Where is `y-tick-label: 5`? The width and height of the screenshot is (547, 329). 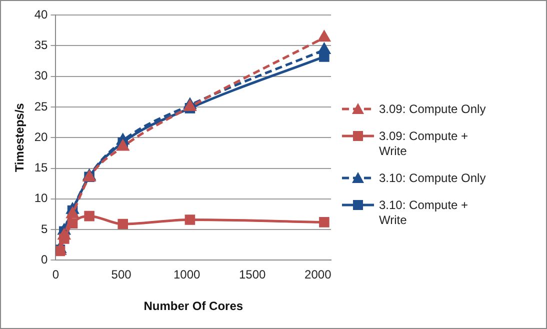
y-tick-label: 5 is located at coordinates (44, 229).